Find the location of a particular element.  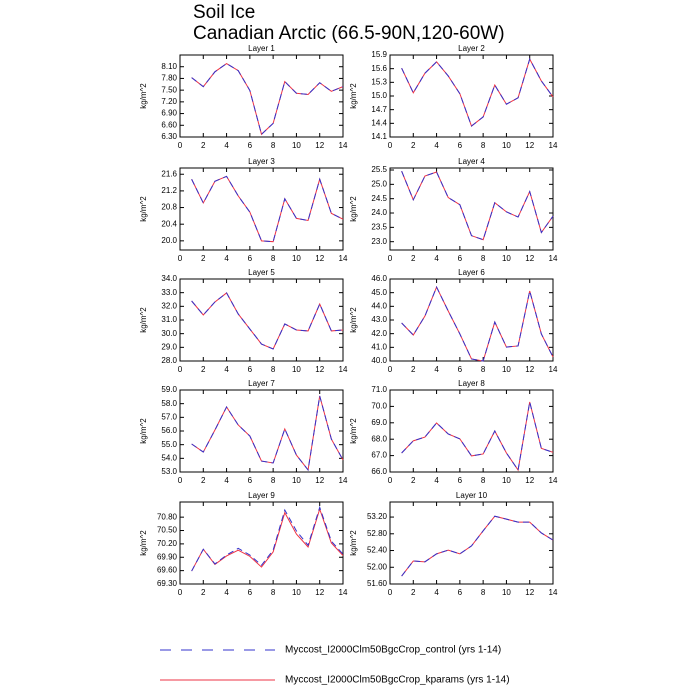

y-tick-label: 30.0 is located at coordinates (169, 333).